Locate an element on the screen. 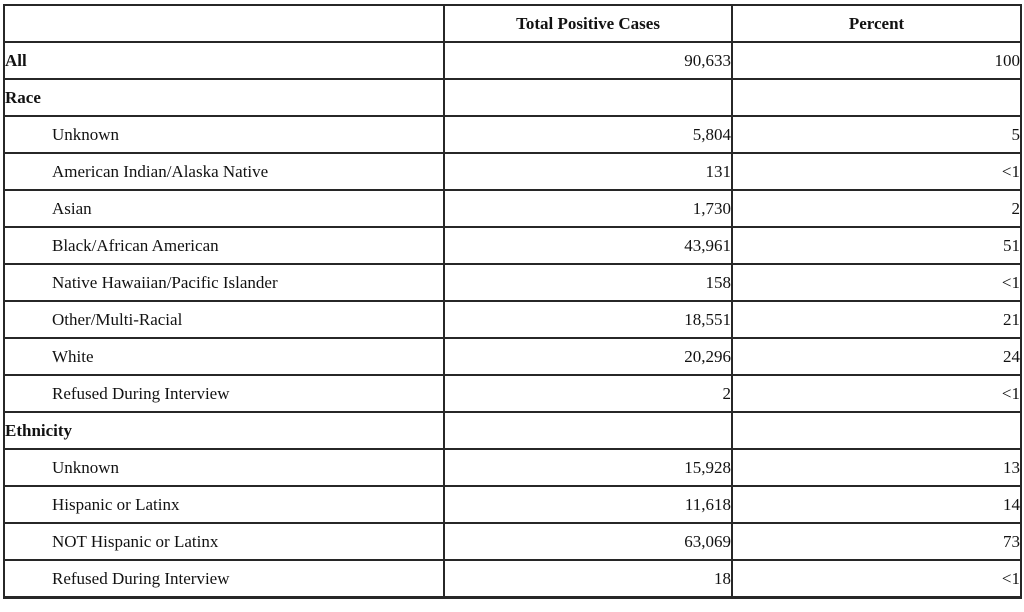  header-total-positive-cases: Total Positive Cases is located at coordinates (588, 23).